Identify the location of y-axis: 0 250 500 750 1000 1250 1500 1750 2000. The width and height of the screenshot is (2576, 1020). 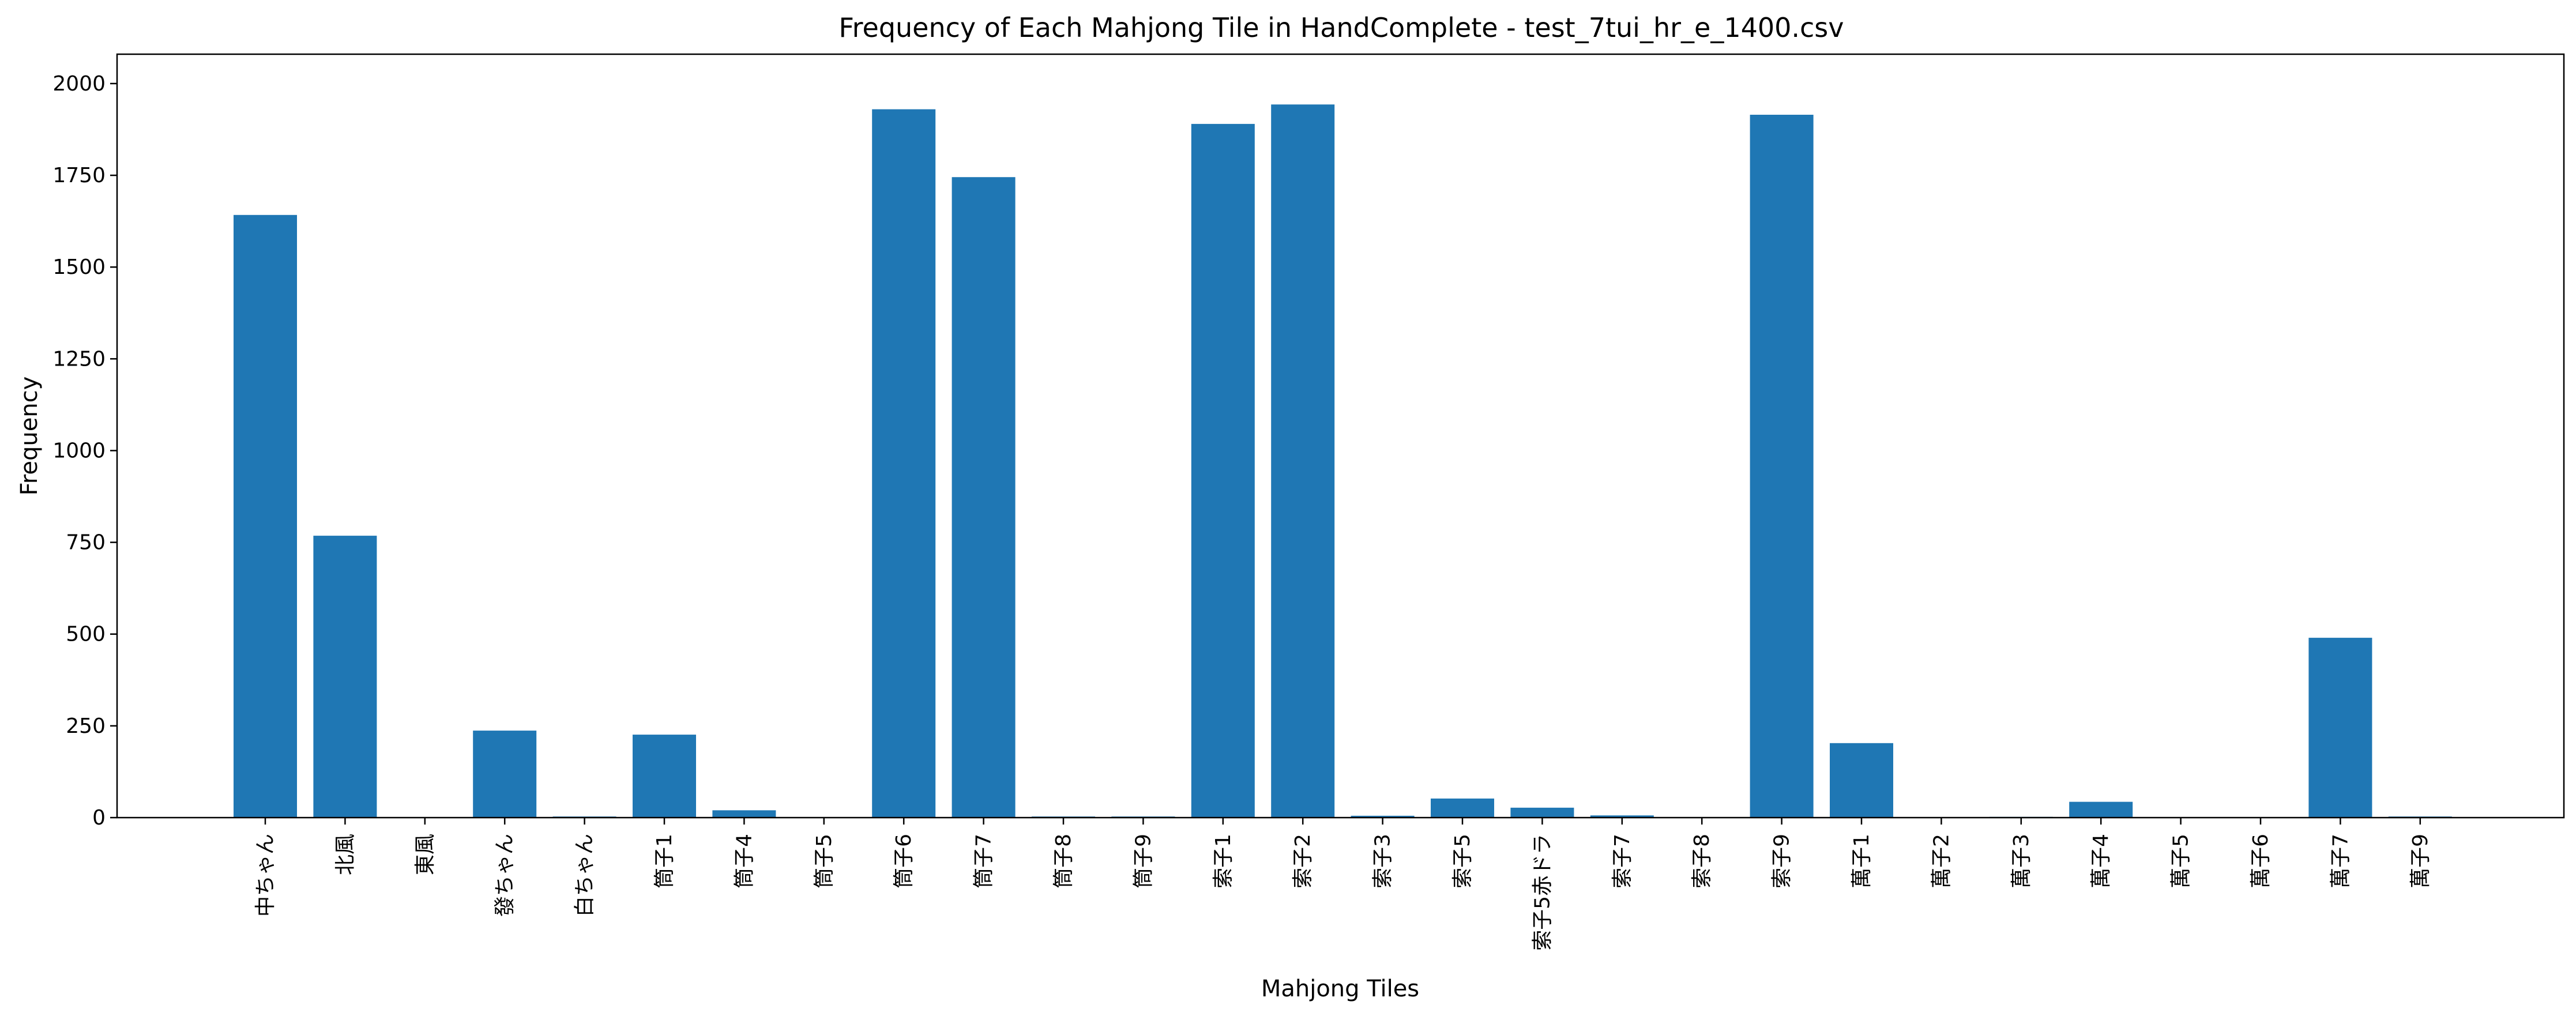
(84, 451).